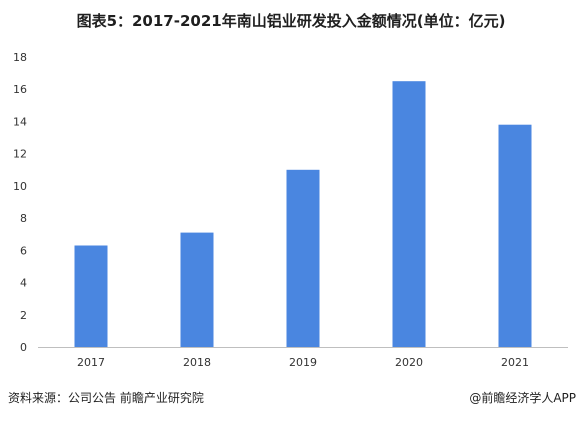  What do you see at coordinates (23, 250) in the screenshot?
I see `y-tick-label: 6` at bounding box center [23, 250].